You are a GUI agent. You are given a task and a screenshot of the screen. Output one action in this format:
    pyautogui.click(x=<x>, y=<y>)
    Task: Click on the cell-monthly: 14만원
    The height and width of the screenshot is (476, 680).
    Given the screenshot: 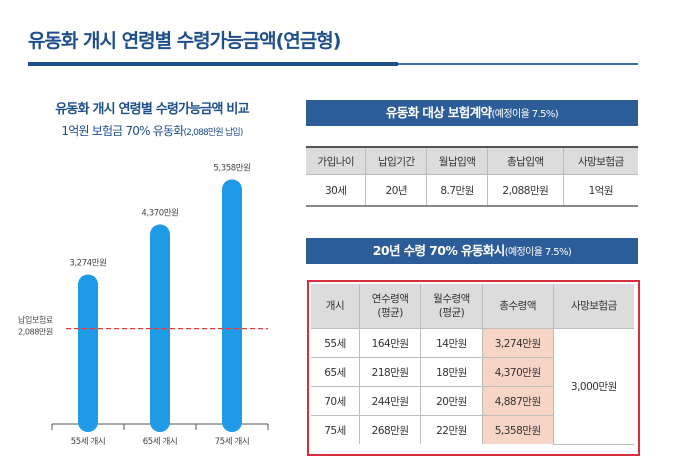 What is the action you would take?
    pyautogui.click(x=451, y=343)
    